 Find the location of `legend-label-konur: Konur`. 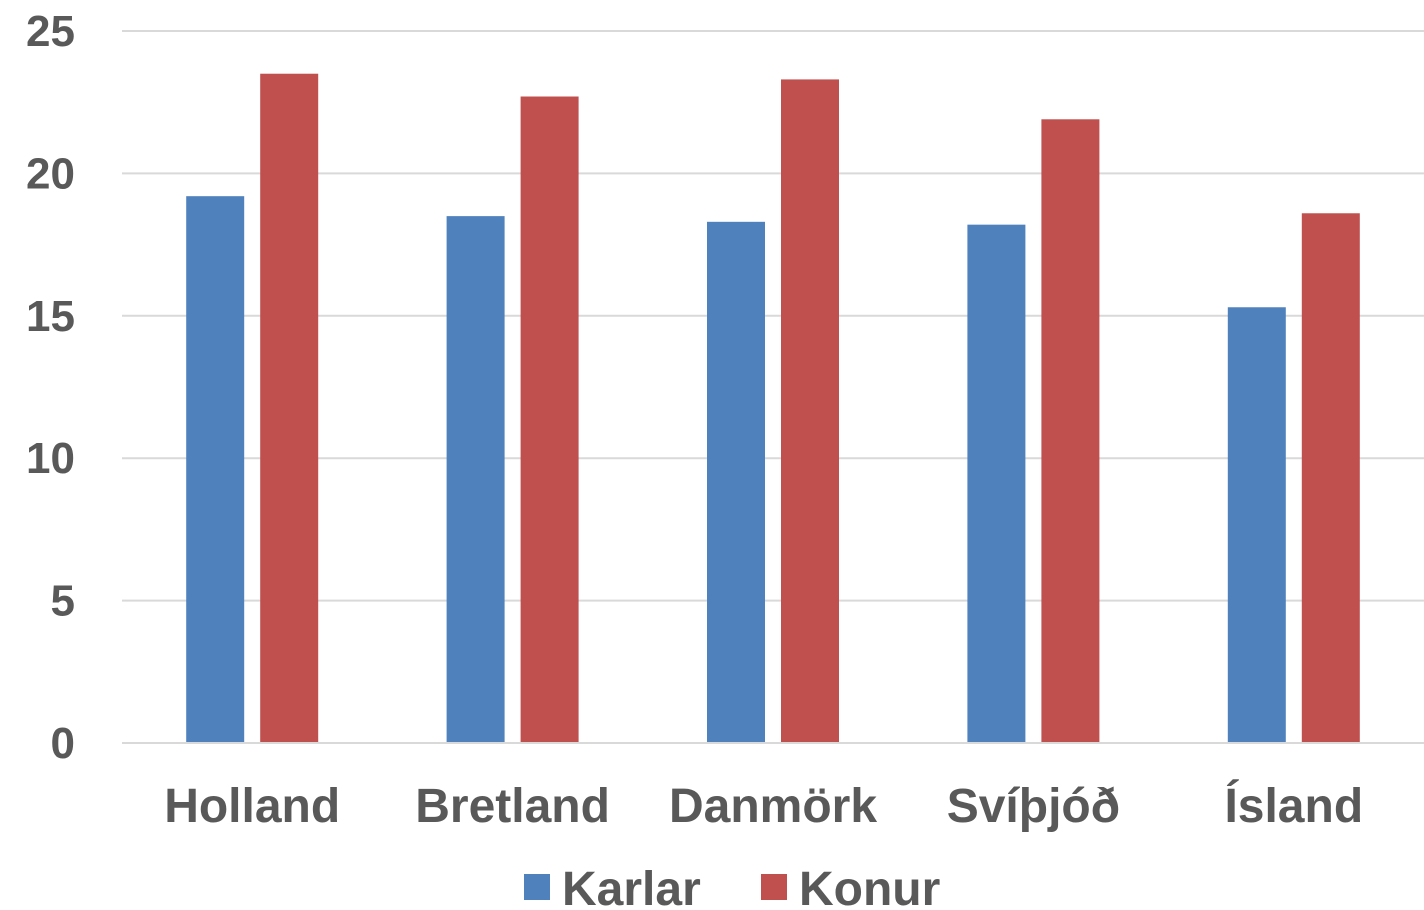

legend-label-konur: Konur is located at coordinates (869, 886).